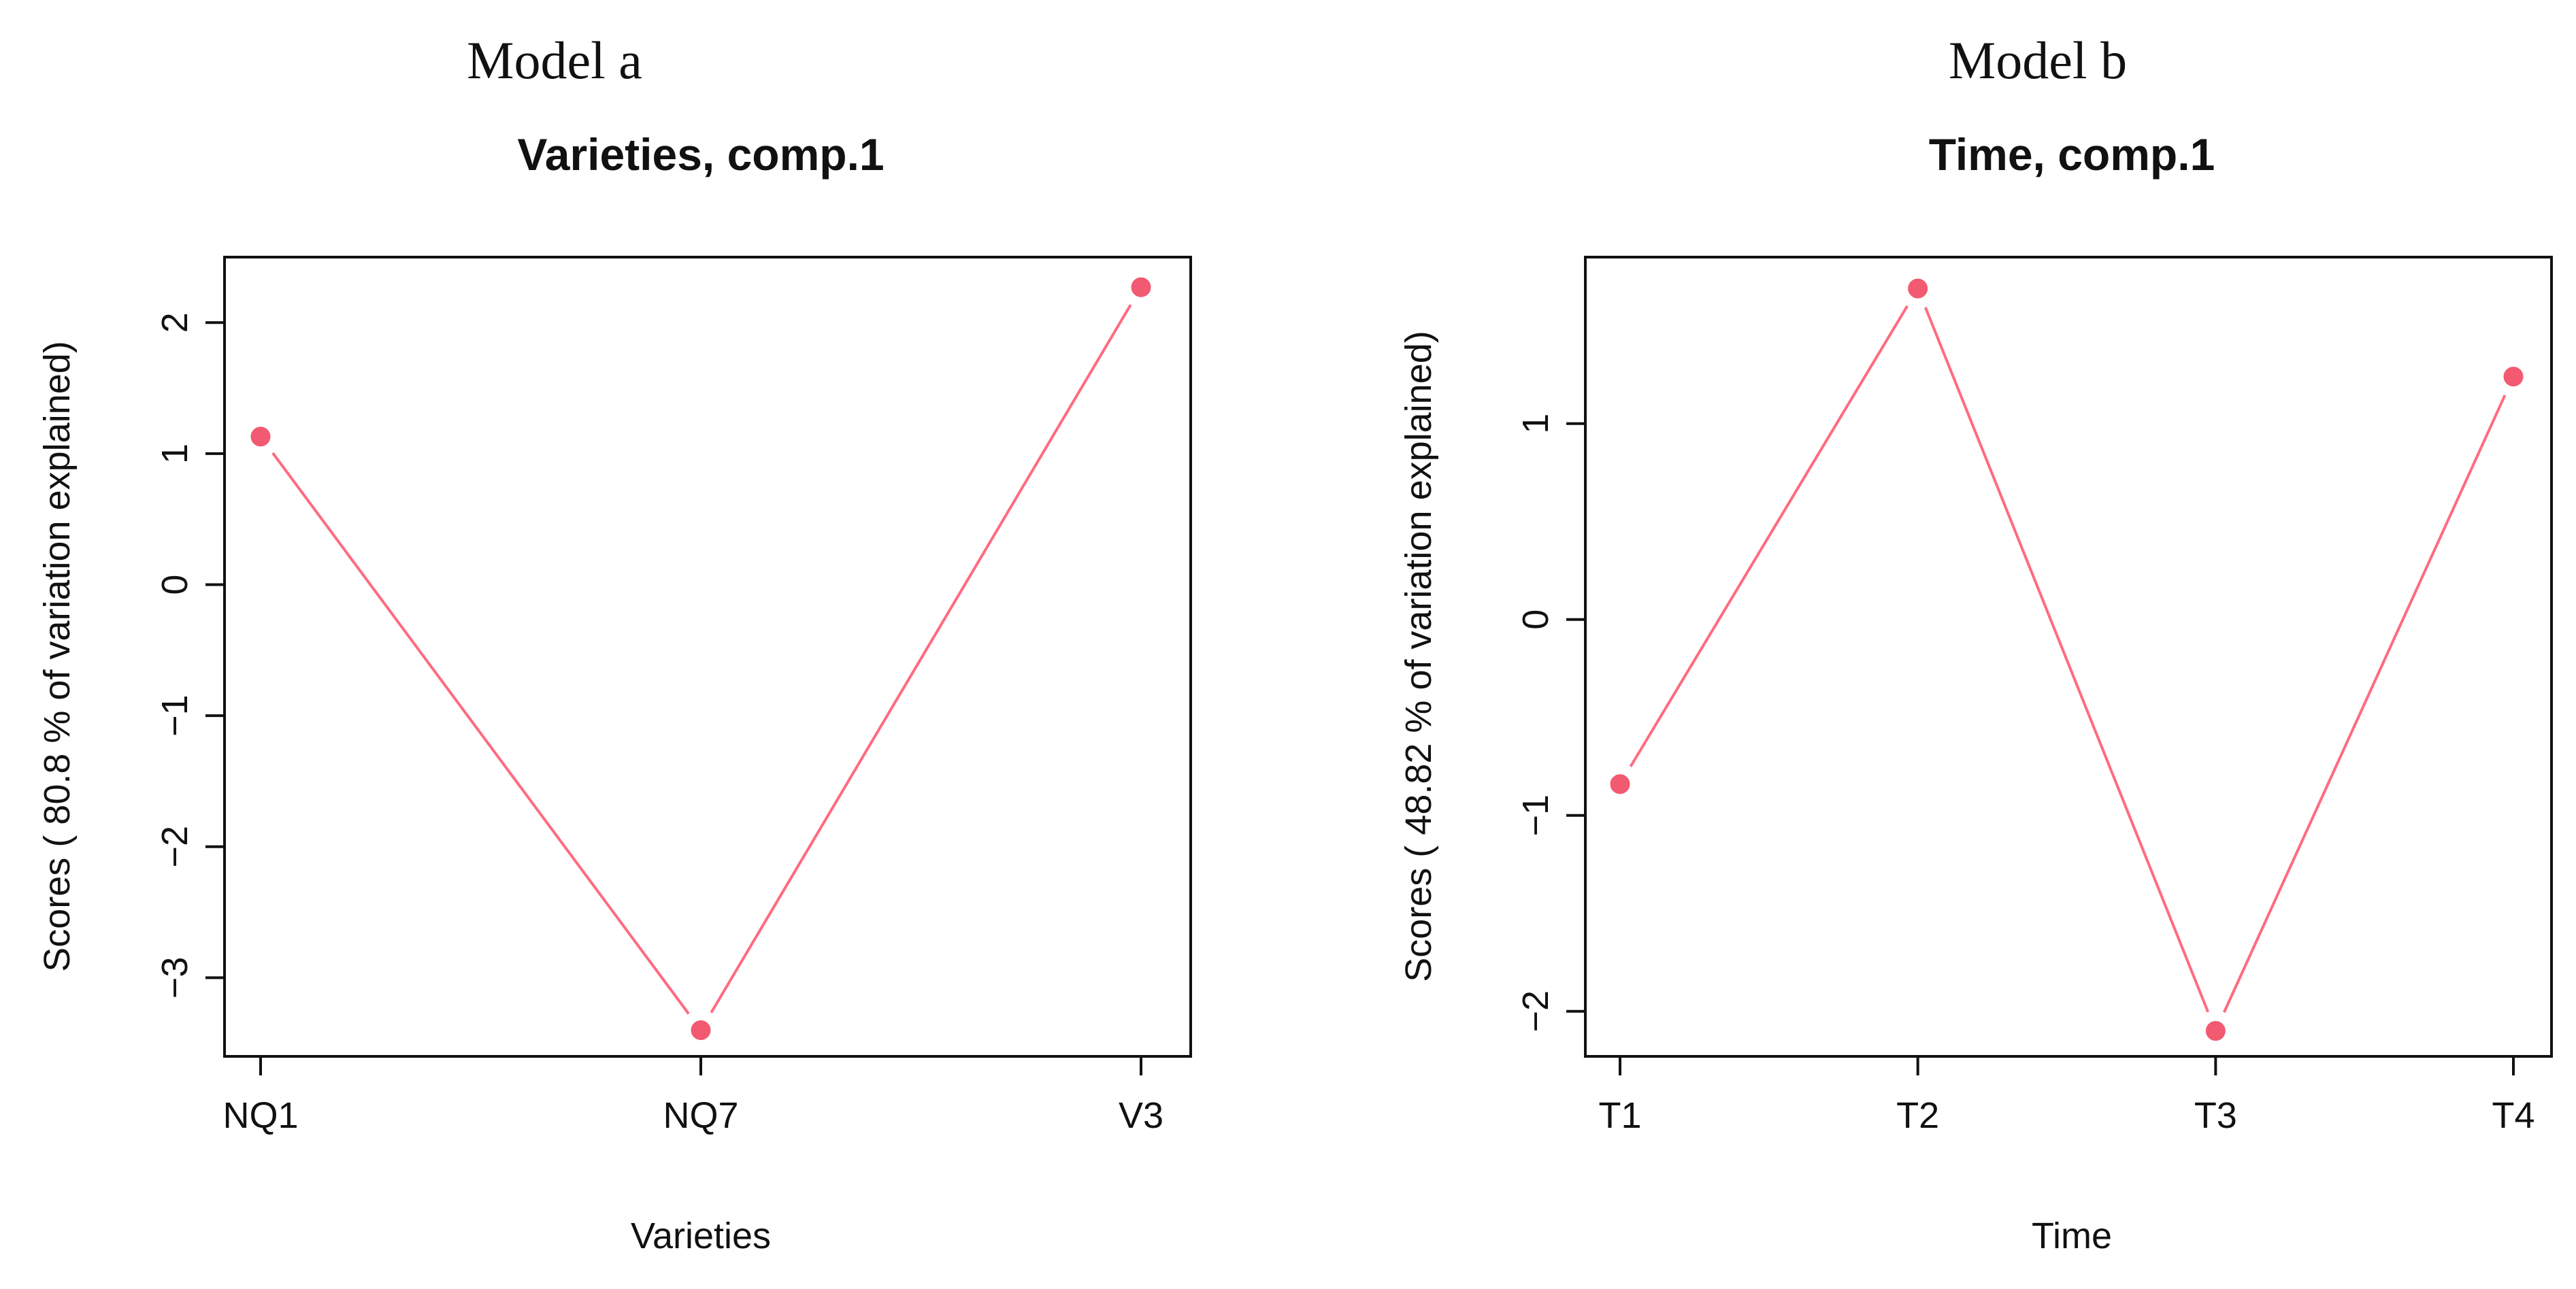  What do you see at coordinates (1141, 1115) in the screenshot?
I see `x-tick-label: V3` at bounding box center [1141, 1115].